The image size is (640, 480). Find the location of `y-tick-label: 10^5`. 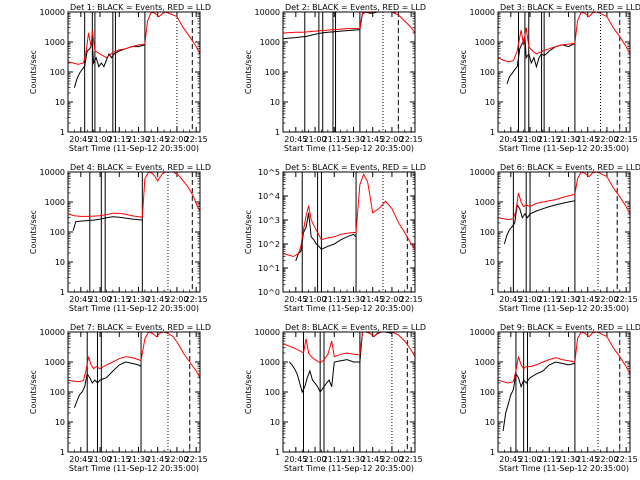

y-tick-label: 10^5 is located at coordinates (269, 172).